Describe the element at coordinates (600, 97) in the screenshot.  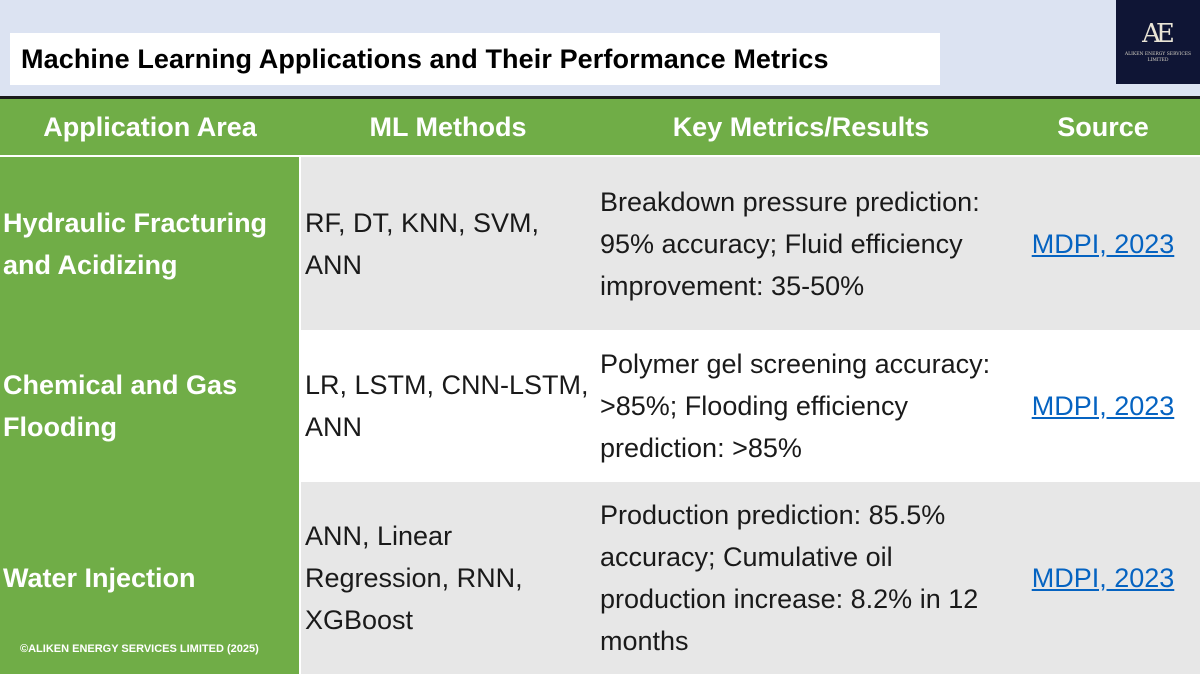
I see `header-rule` at that location.